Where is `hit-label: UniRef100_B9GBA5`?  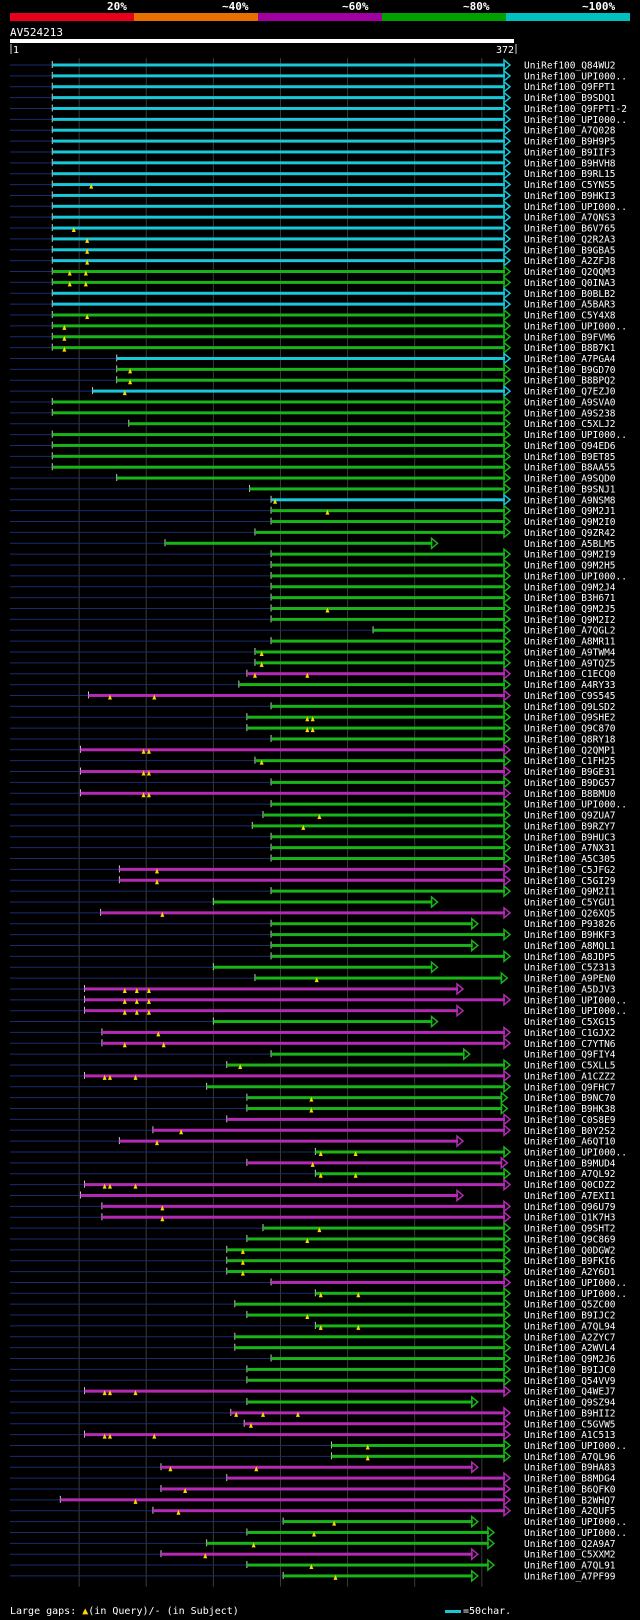
hit-label: UniRef100_B9GBA5 is located at coordinates (570, 250).